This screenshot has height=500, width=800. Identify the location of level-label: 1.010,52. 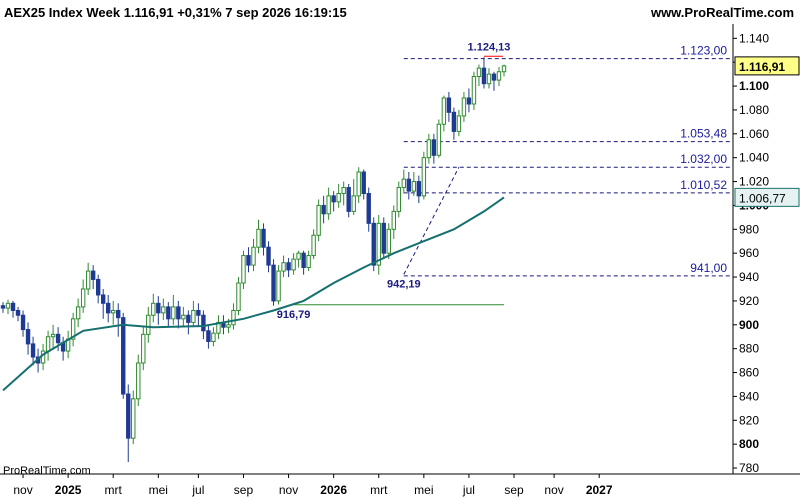
(703, 185).